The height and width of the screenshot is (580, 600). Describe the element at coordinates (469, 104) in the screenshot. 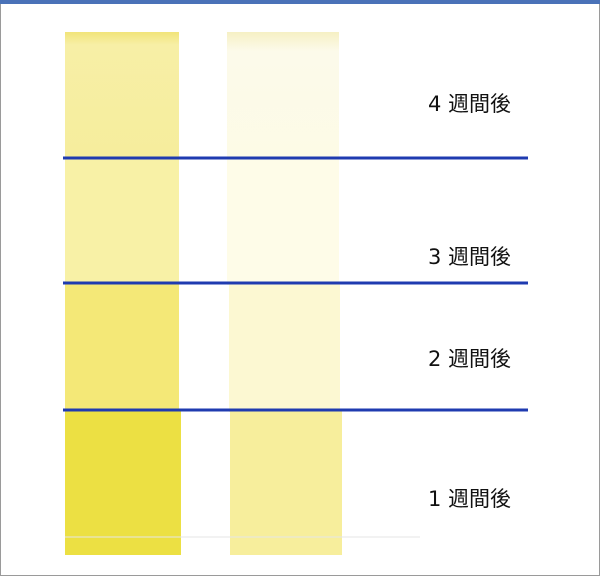

I see `label: 4 週間後` at that location.